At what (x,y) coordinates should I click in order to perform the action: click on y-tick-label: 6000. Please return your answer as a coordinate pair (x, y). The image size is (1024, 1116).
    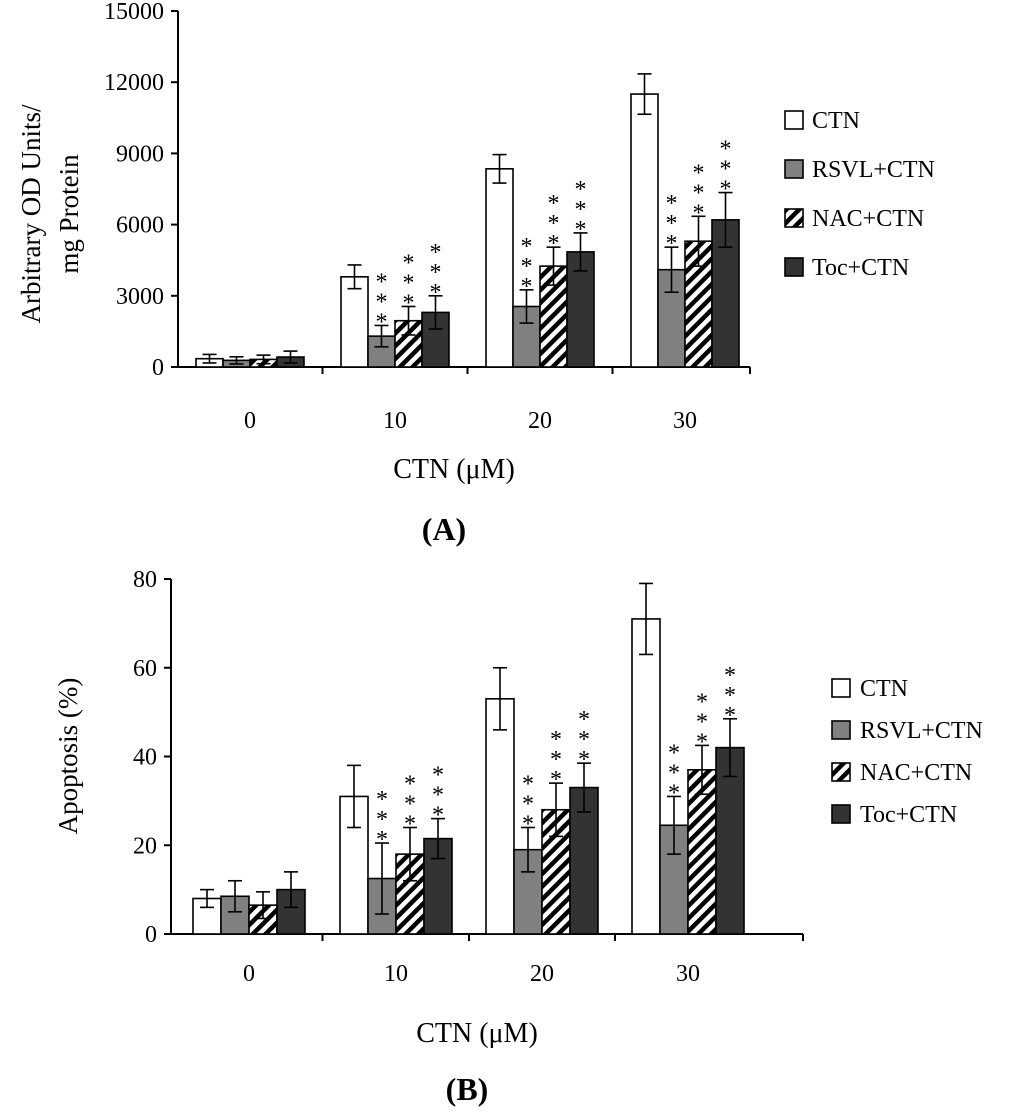
    Looking at the image, I should click on (140, 226).